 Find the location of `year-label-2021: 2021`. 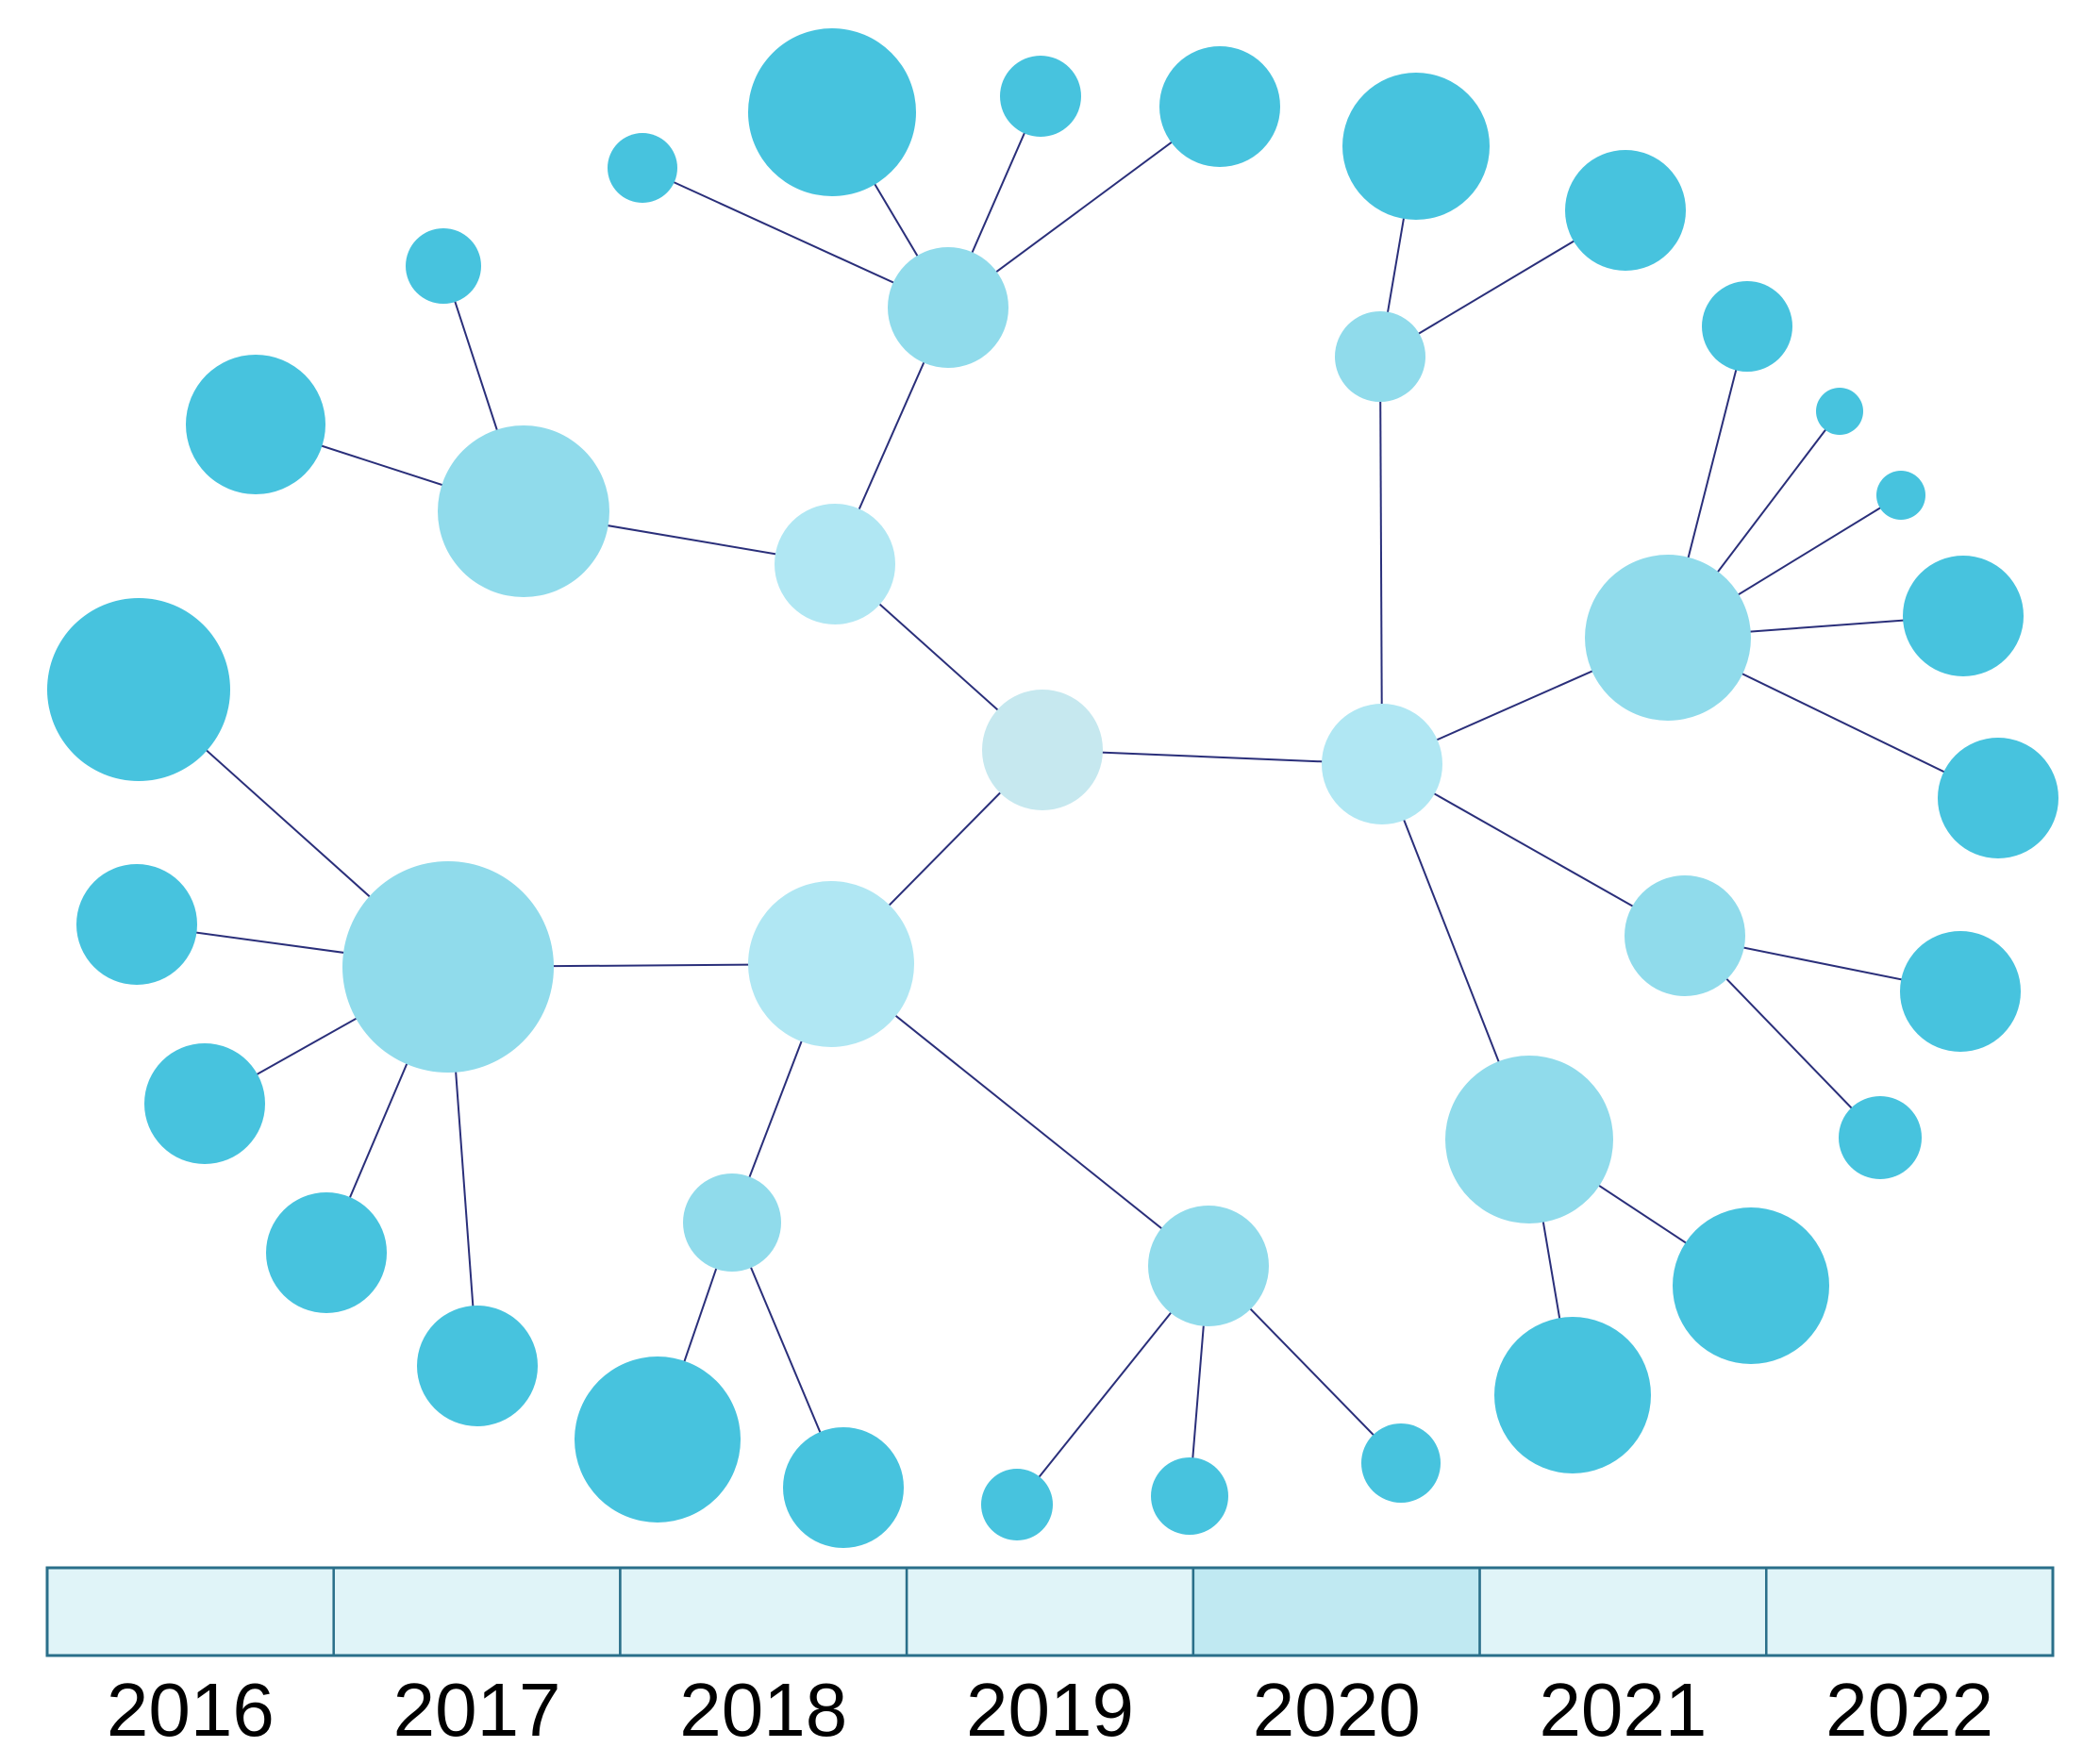

year-label-2021: 2021 is located at coordinates (1623, 1710).